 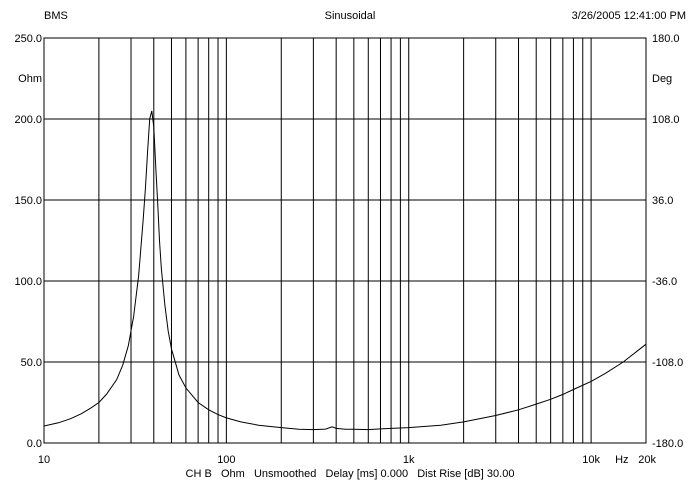 What do you see at coordinates (666, 120) in the screenshot?
I see `y2-tick-label: 108.0` at bounding box center [666, 120].